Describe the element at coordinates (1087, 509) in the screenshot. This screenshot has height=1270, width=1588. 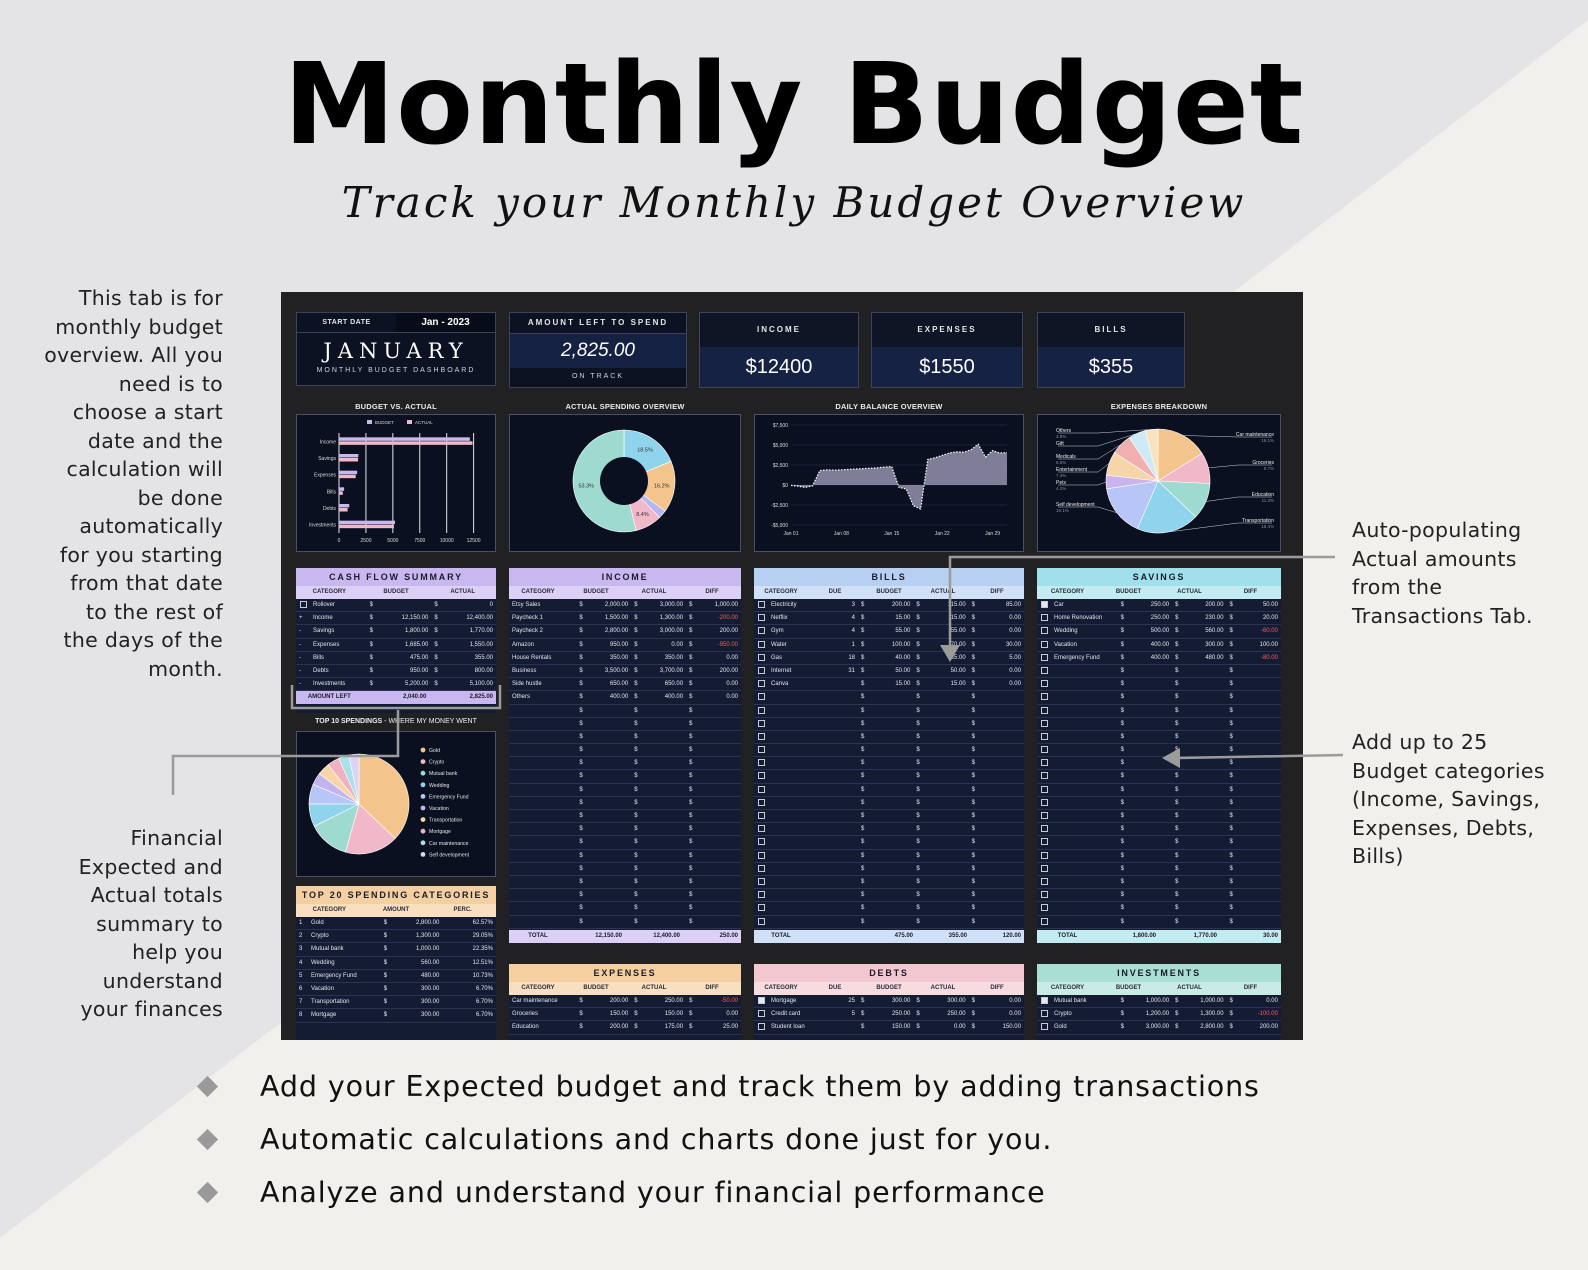
I see `leader-line` at that location.